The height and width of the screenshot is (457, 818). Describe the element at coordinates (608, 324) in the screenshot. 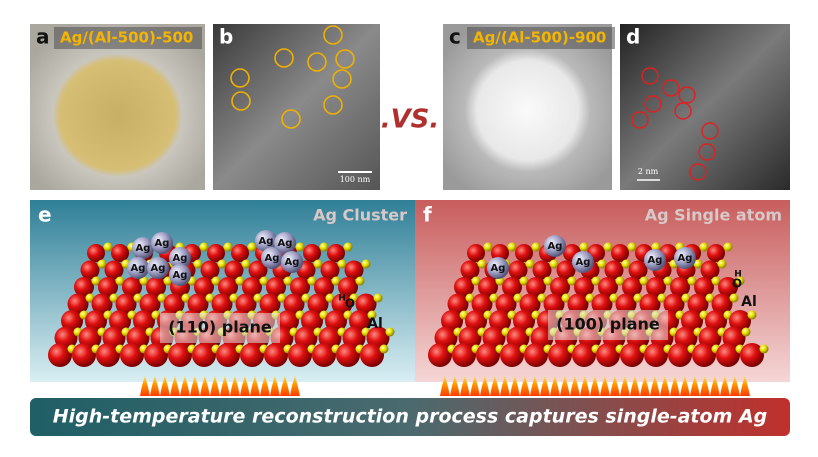

I see `plane-label: (100) plane` at that location.